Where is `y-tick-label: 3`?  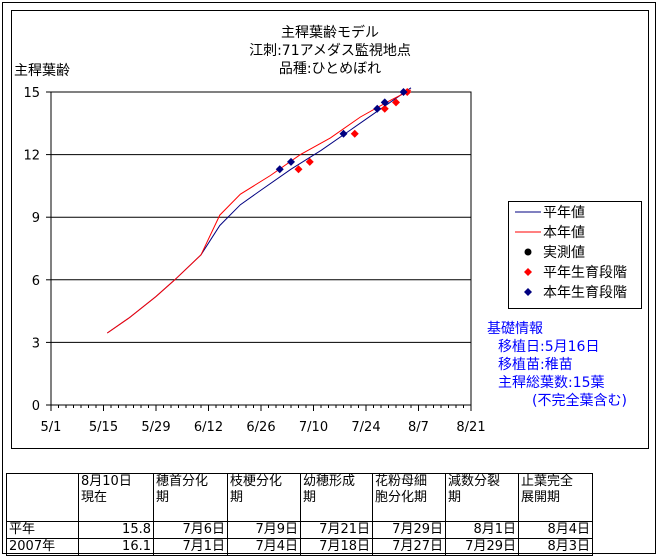
y-tick-label: 3 is located at coordinates (36, 343).